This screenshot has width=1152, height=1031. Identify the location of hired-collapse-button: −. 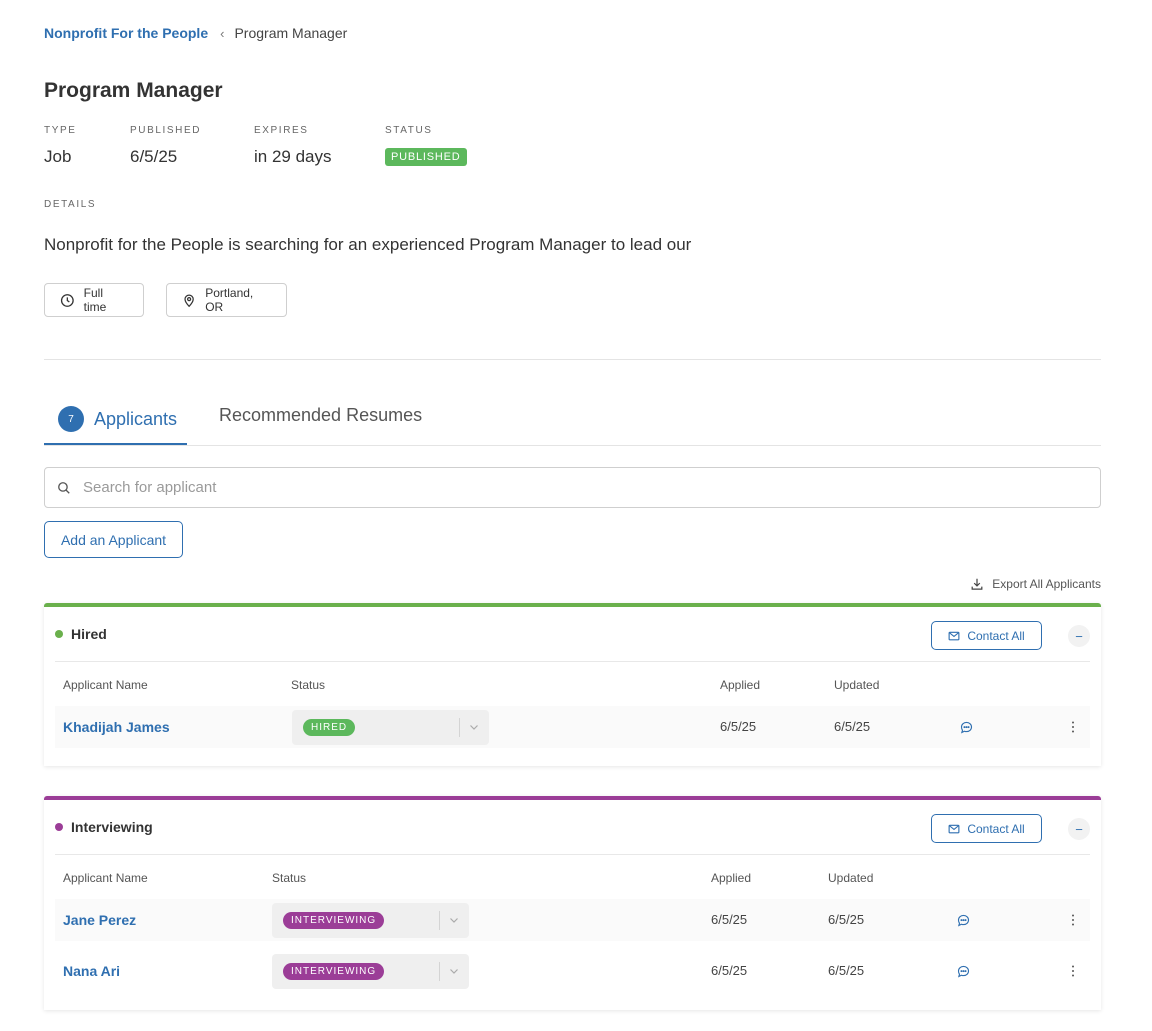
(1079, 636).